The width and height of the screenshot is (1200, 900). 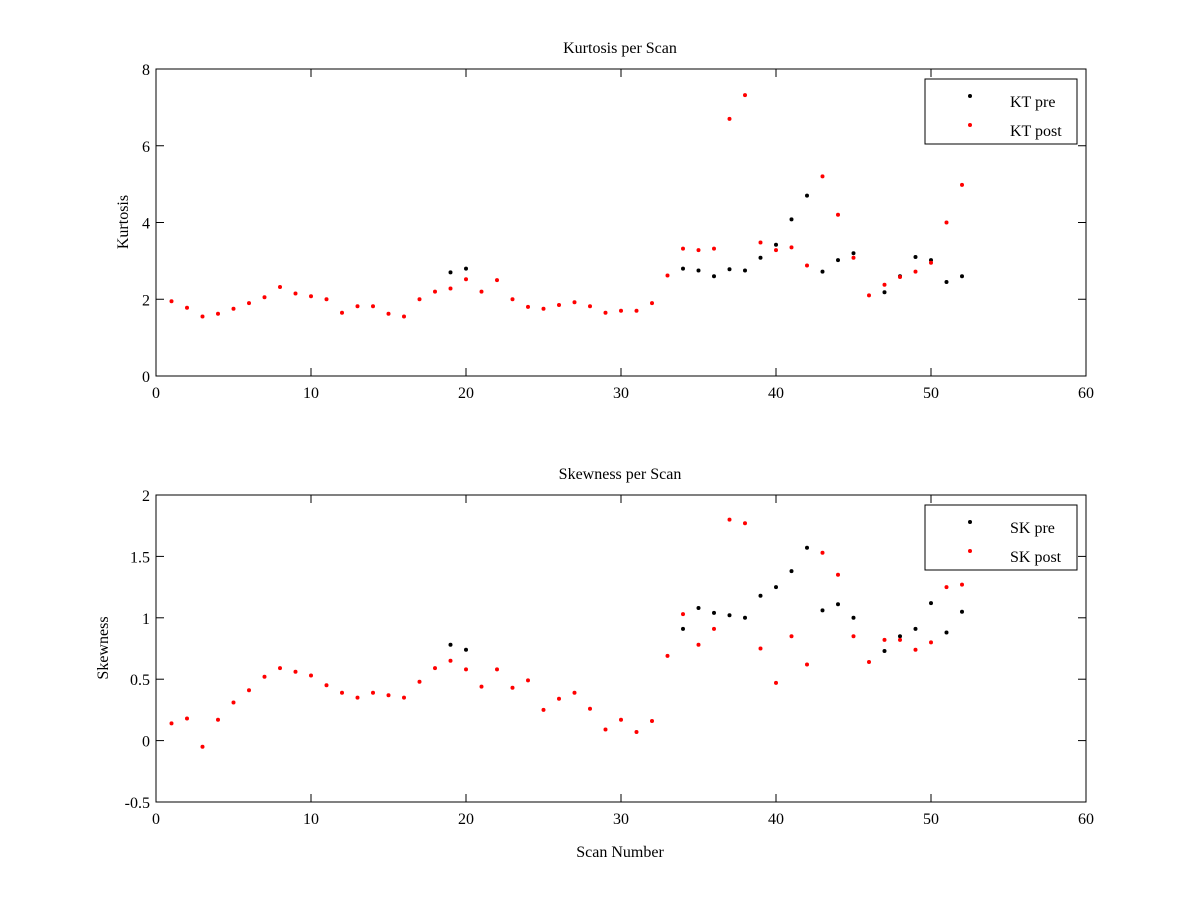 What do you see at coordinates (146, 742) in the screenshot?
I see `skewness-y-tick-label: 0` at bounding box center [146, 742].